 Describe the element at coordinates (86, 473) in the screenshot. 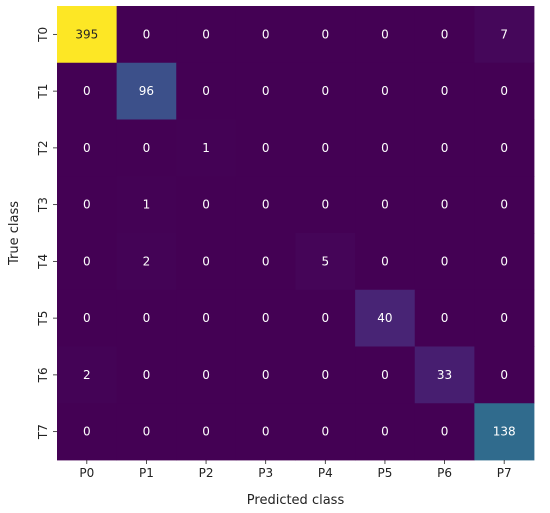

I see `x-tick-label: P0` at that location.